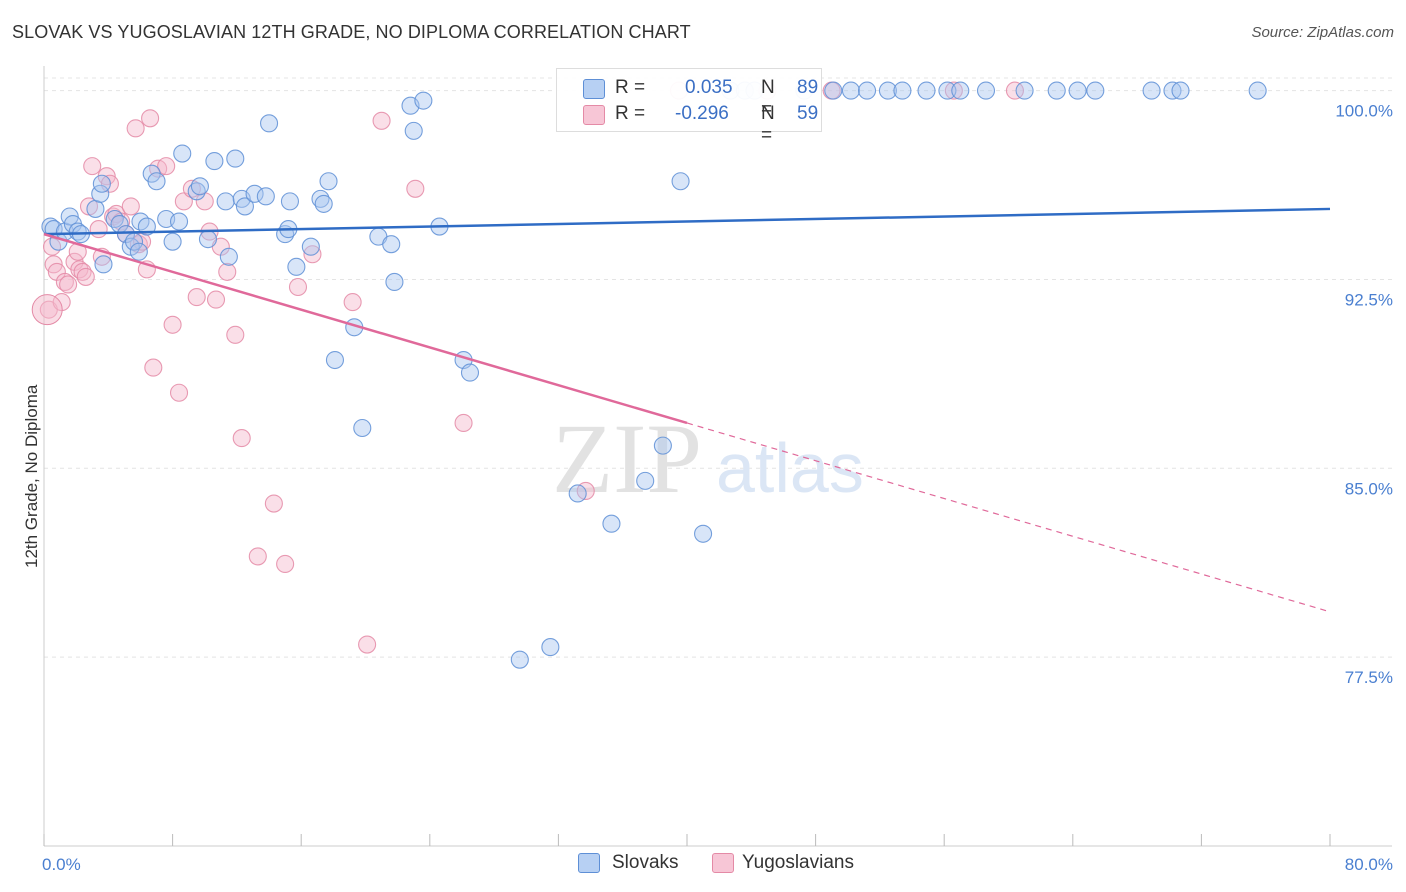 This screenshot has height=892, width=1406. What do you see at coordinates (645, 862) in the screenshot?
I see `slovaks-legend-label: Slovaks` at bounding box center [645, 862].